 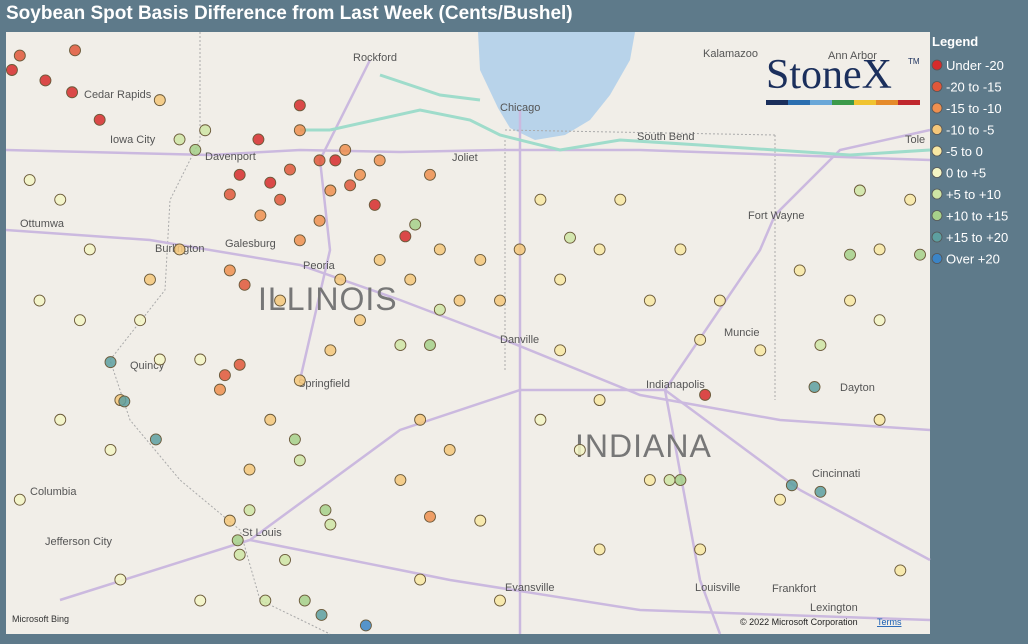 What do you see at coordinates (519, 340) in the screenshot?
I see `city-label: Danville` at bounding box center [519, 340].